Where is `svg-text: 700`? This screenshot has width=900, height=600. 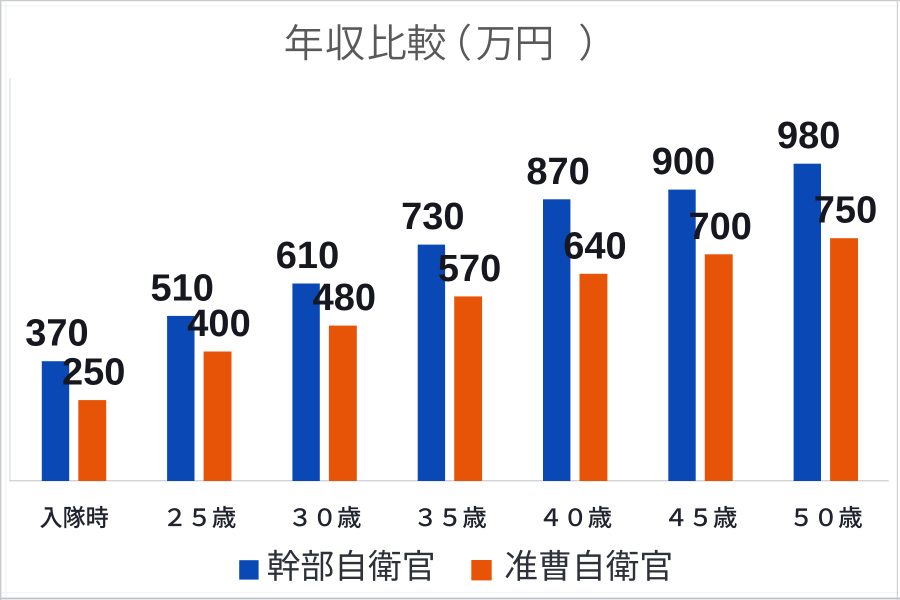
svg-text: 700 is located at coordinates (719, 227).